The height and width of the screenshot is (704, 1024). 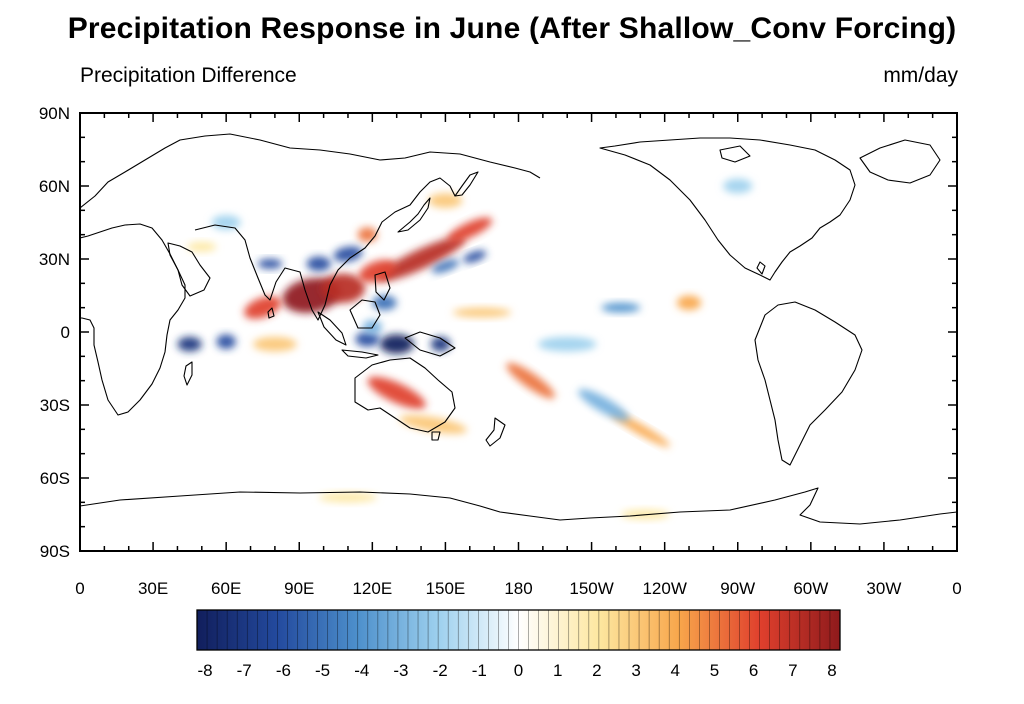 I want to click on coast-java, so click(x=360, y=354).